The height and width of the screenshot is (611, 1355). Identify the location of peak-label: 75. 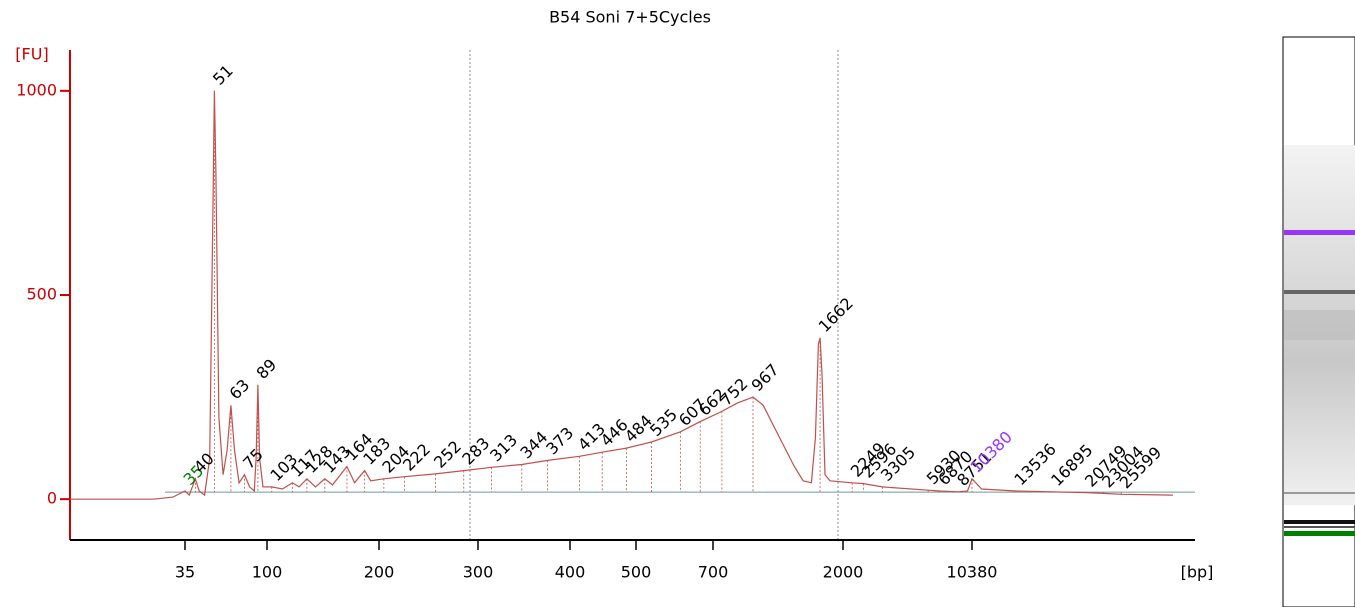
(253, 459).